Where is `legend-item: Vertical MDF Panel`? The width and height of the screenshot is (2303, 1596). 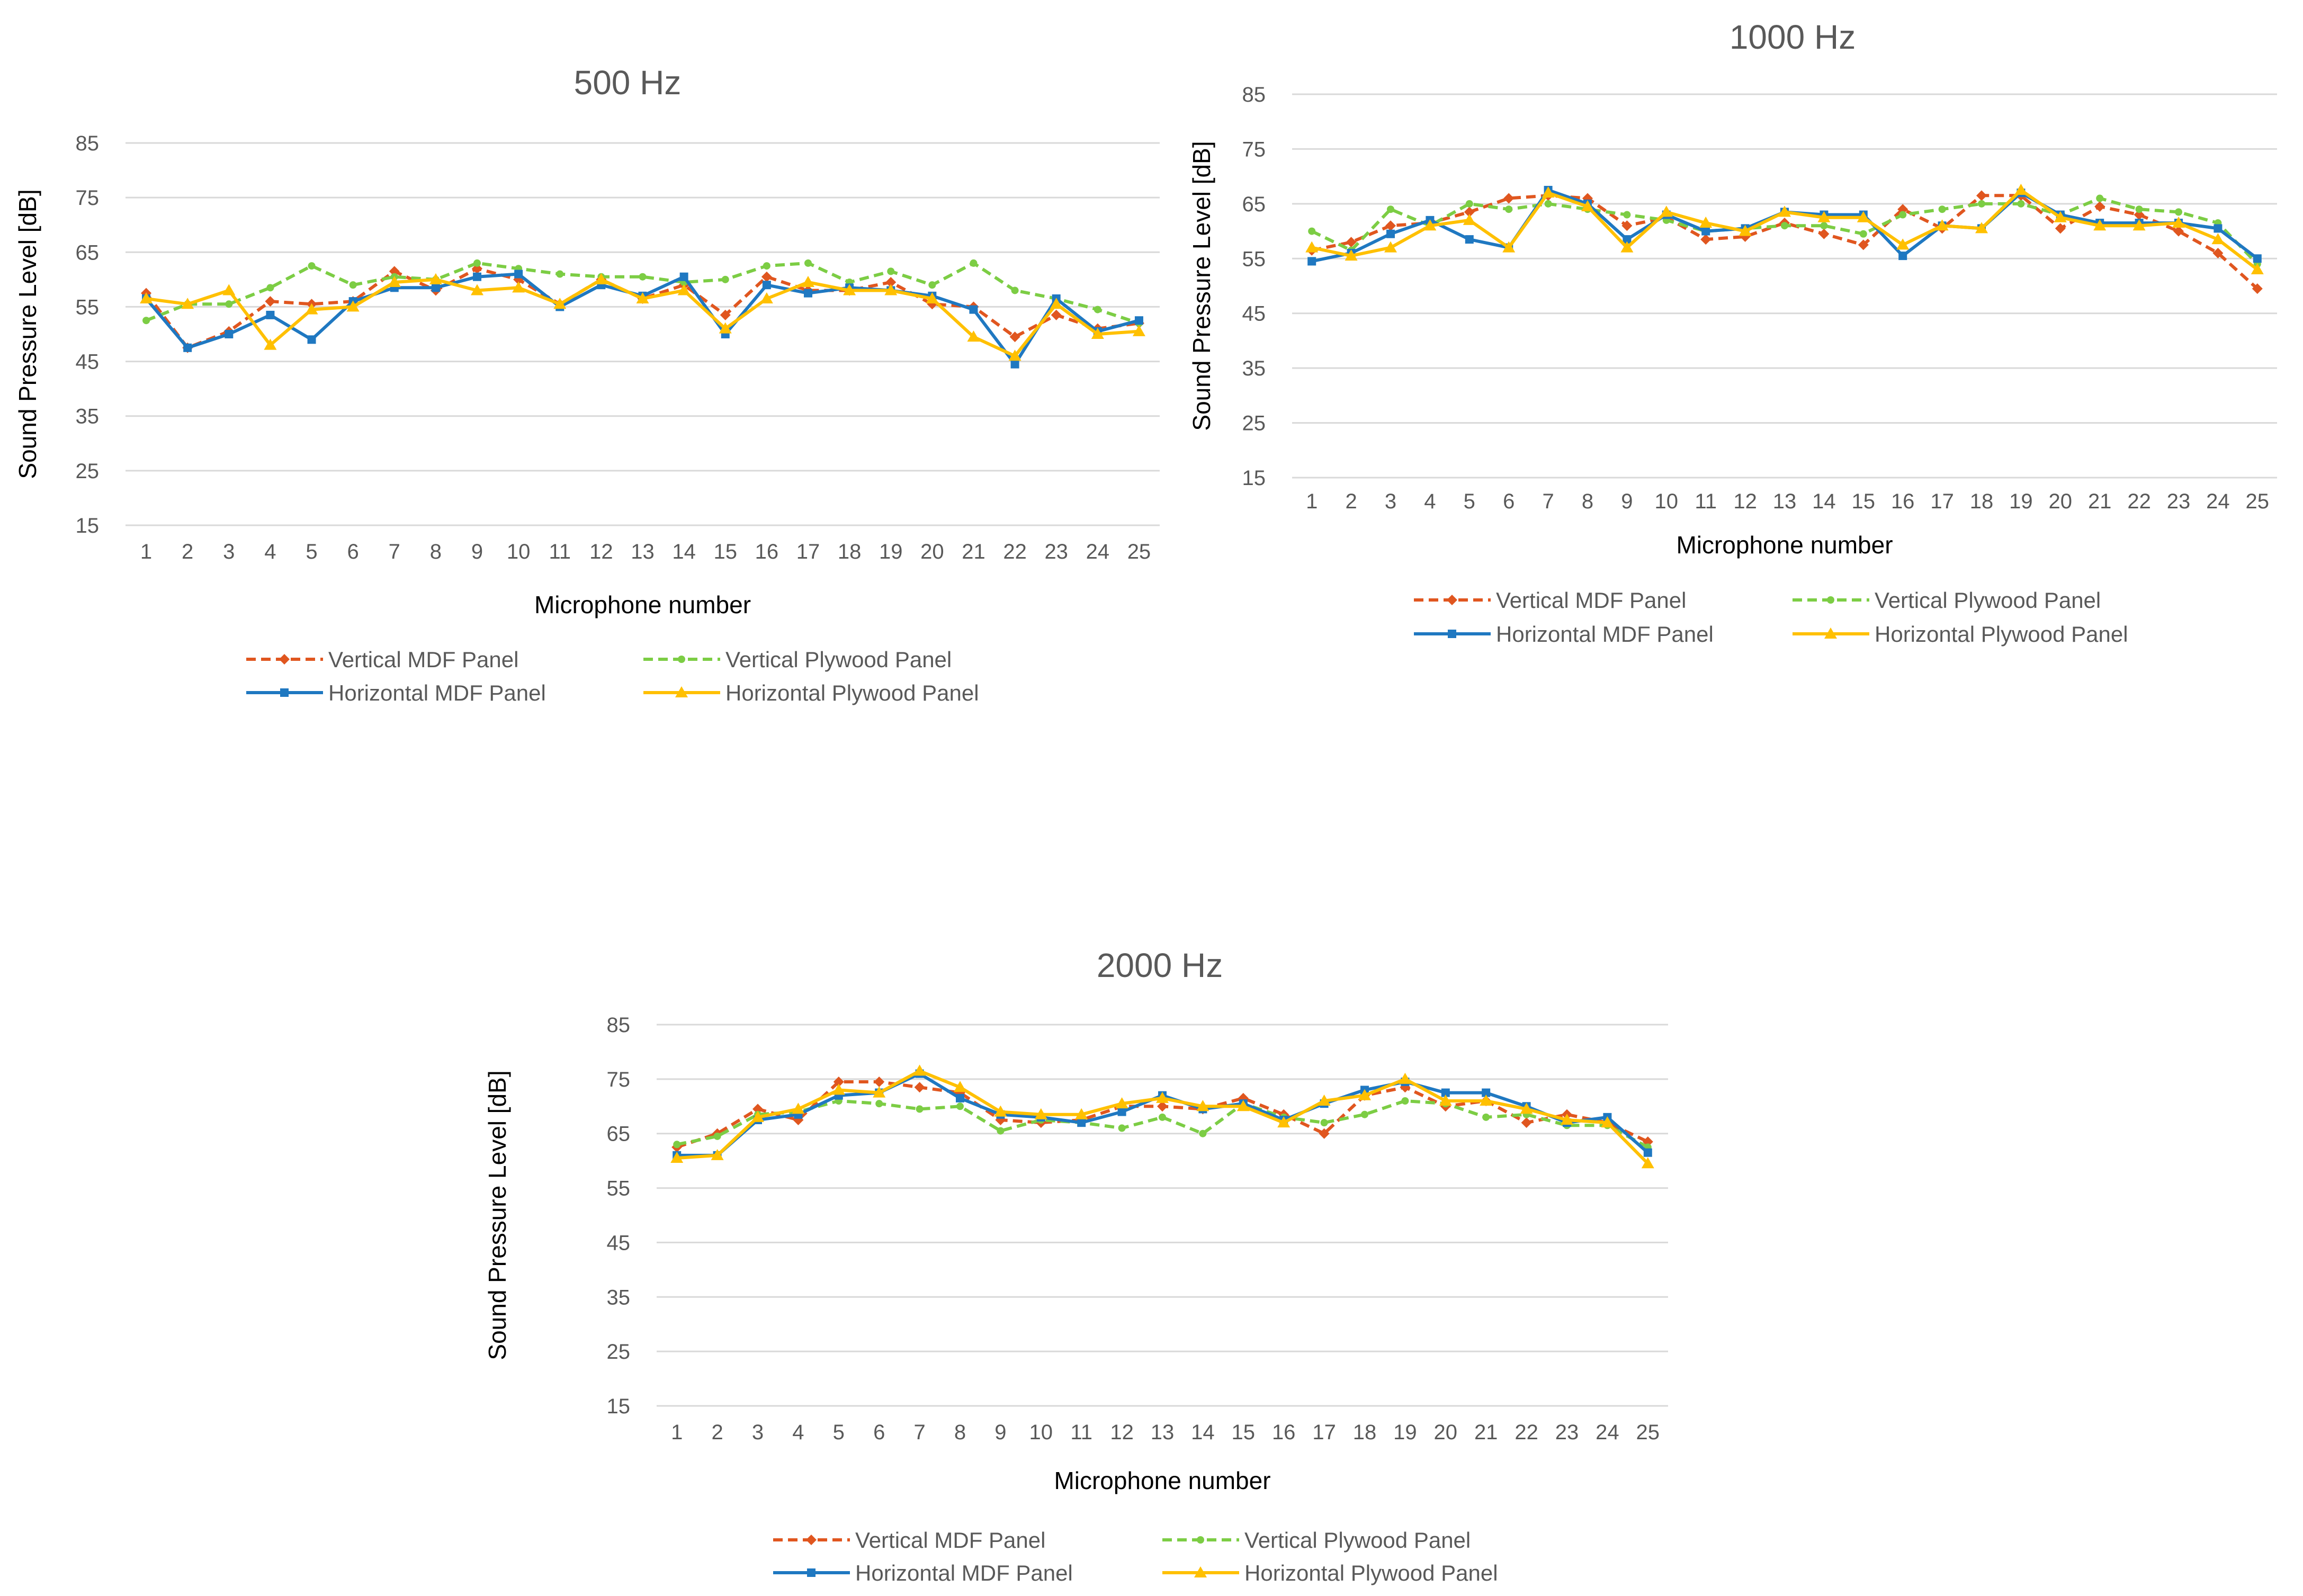 legend-item: Vertical MDF Panel is located at coordinates (382, 659).